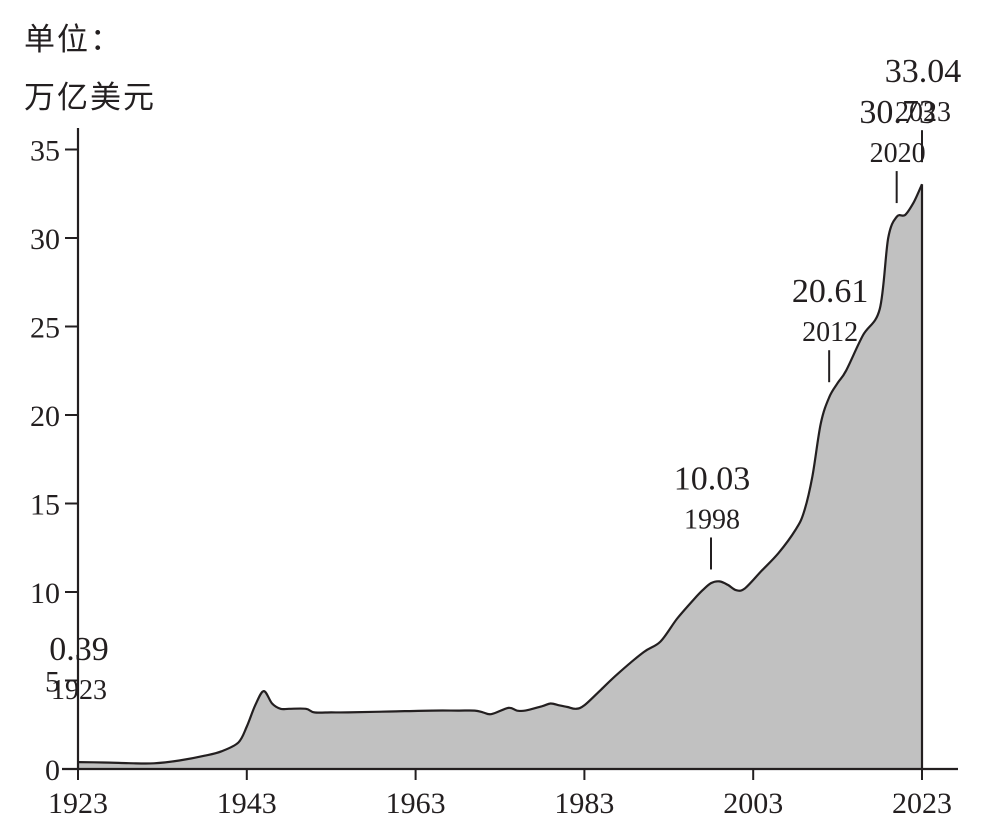 The image size is (993, 833). What do you see at coordinates (73, 40) in the screenshot?
I see `unit-label-line1: 单位：` at bounding box center [73, 40].